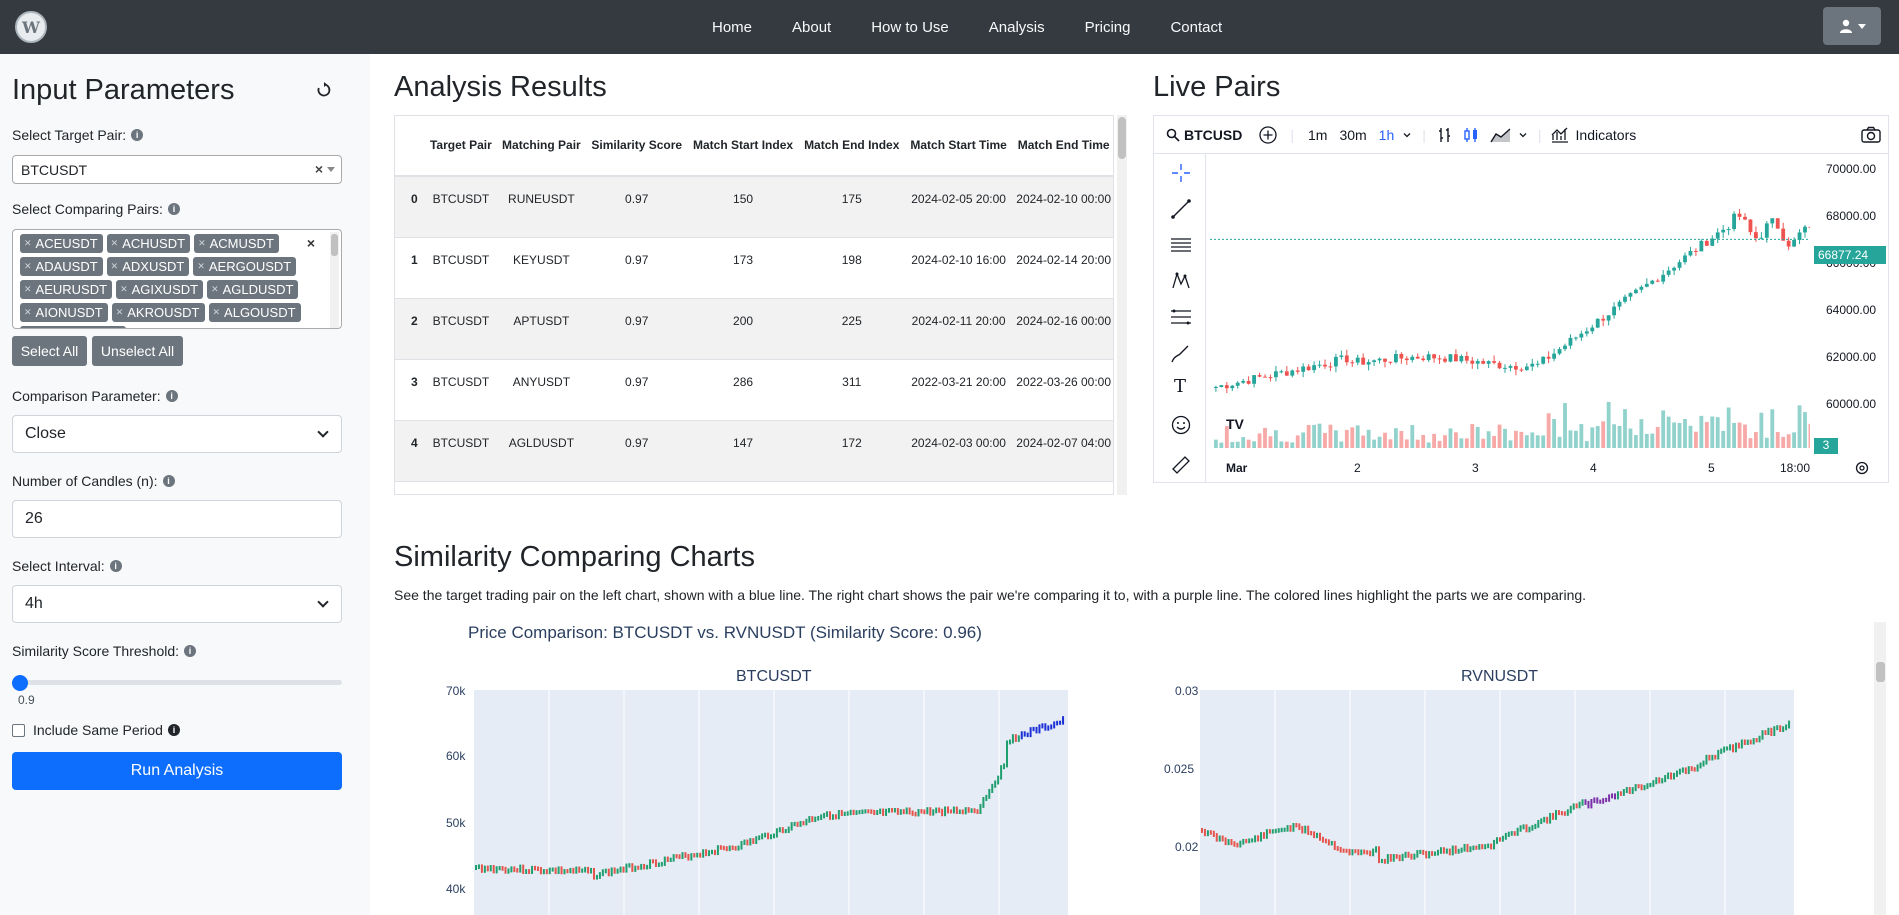 The height and width of the screenshot is (915, 1899). Describe the element at coordinates (1471, 135) in the screenshot. I see `candles-icon` at that location.